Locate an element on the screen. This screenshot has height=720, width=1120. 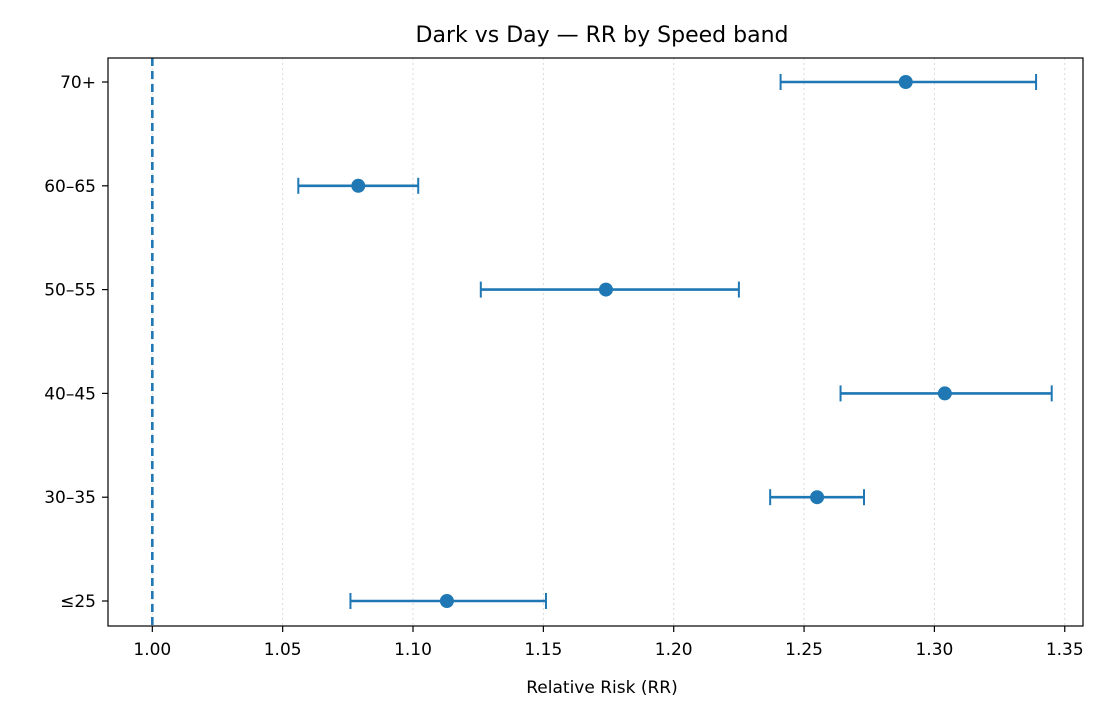
x-axis-ticks: 1.00 1.05 1.10 1.15 1.20 1.25 1.30 1.35 is located at coordinates (608, 643).